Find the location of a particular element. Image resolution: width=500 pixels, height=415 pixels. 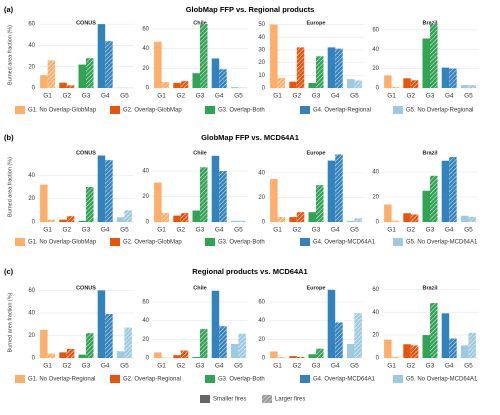

legend-label: G5. No Overlap-MCD64A1 is located at coordinates (442, 380).